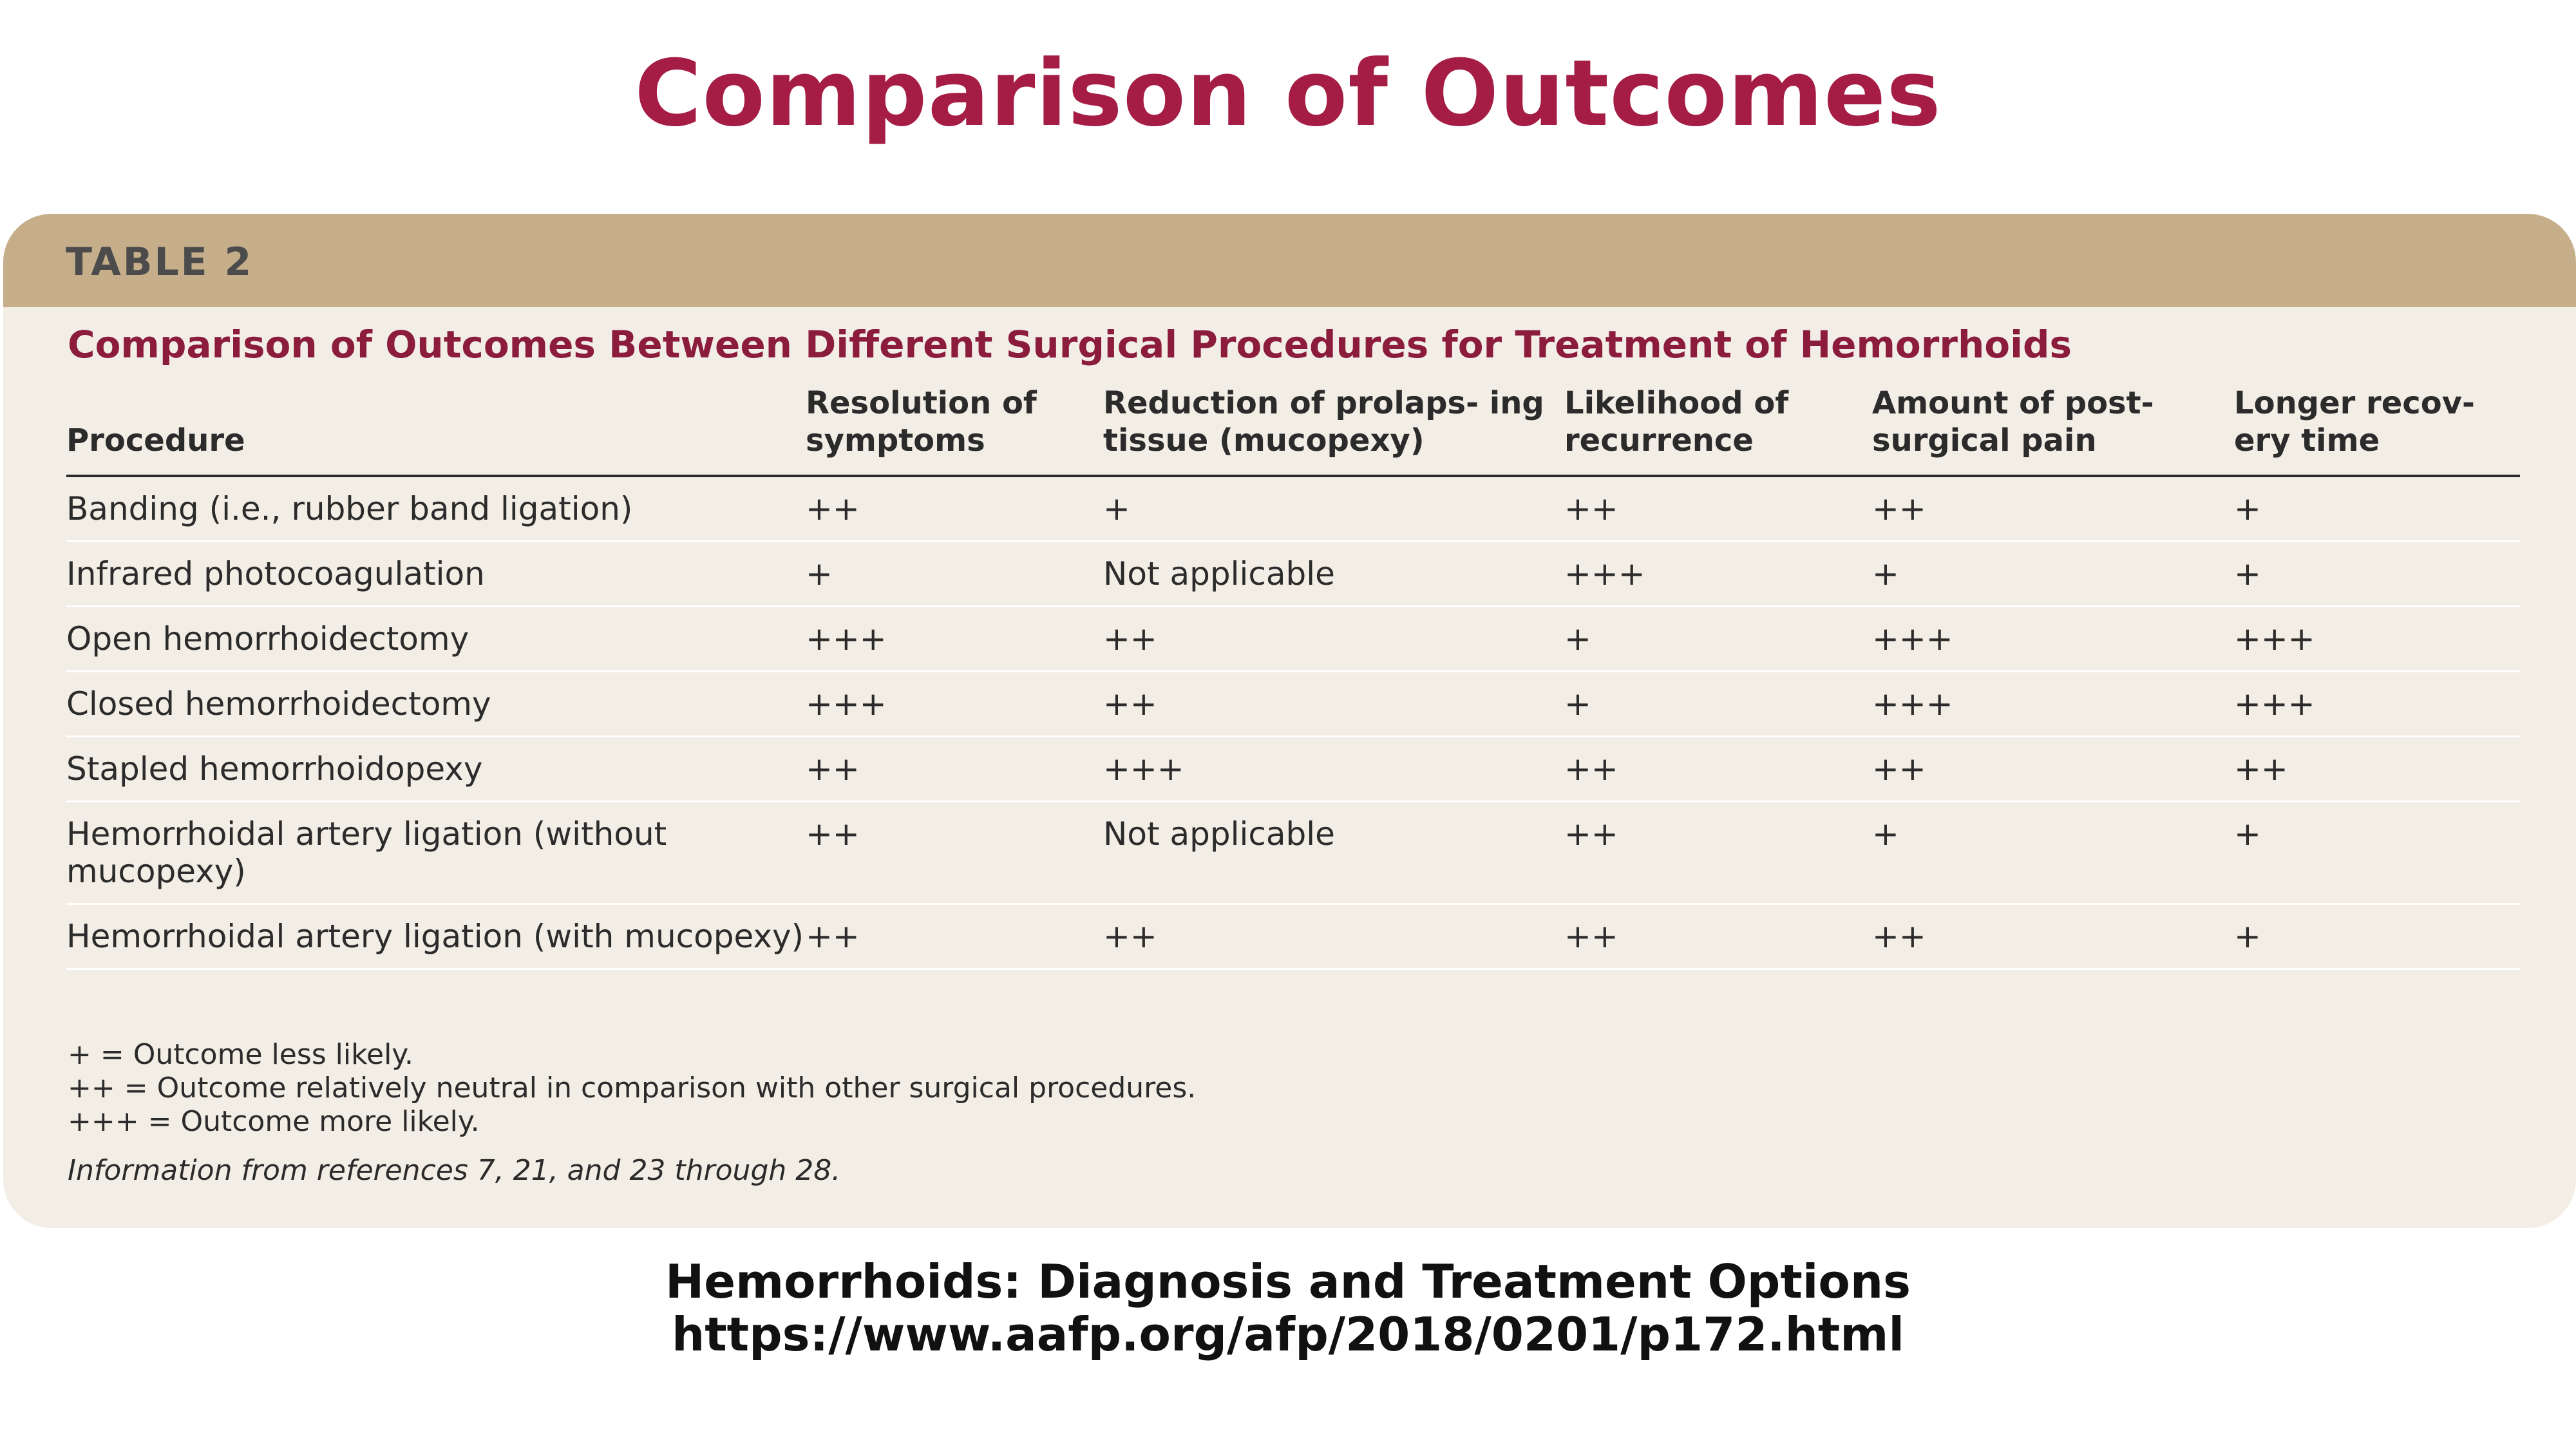  What do you see at coordinates (2377, 431) in the screenshot?
I see `column-header-recovery: Longer recov- ery time` at bounding box center [2377, 431].